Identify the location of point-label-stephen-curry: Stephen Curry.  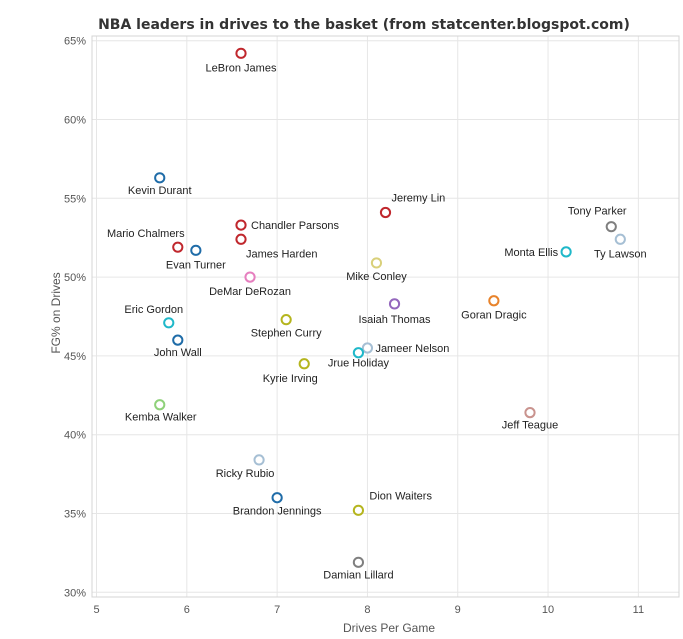
(286, 334).